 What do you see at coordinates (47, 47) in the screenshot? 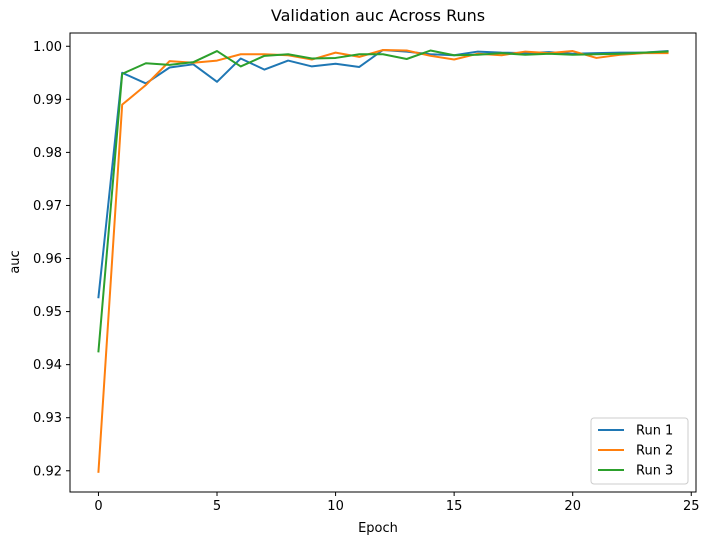
I see `y-tick-label: 1.00` at bounding box center [47, 47].